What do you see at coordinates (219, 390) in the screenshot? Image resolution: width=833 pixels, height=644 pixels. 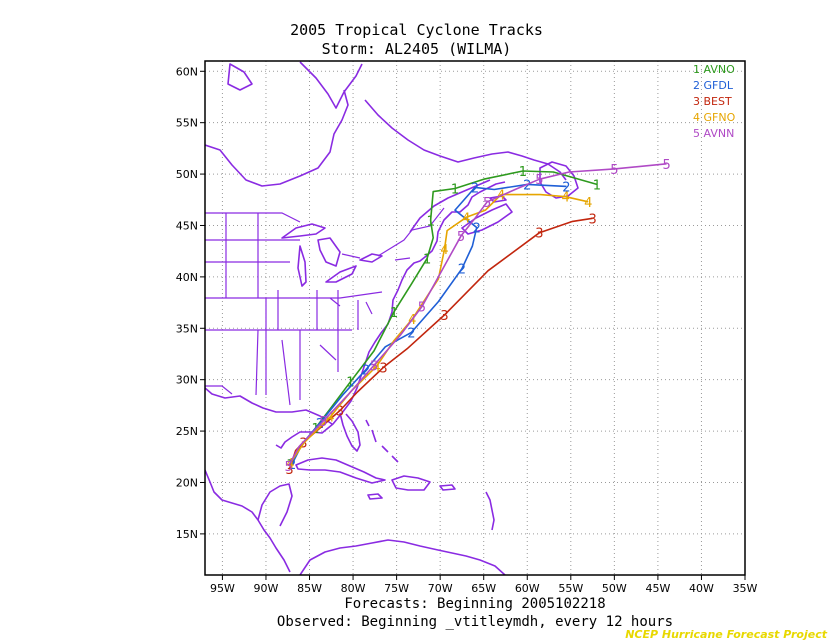 I see `us-mexico-border` at bounding box center [219, 390].